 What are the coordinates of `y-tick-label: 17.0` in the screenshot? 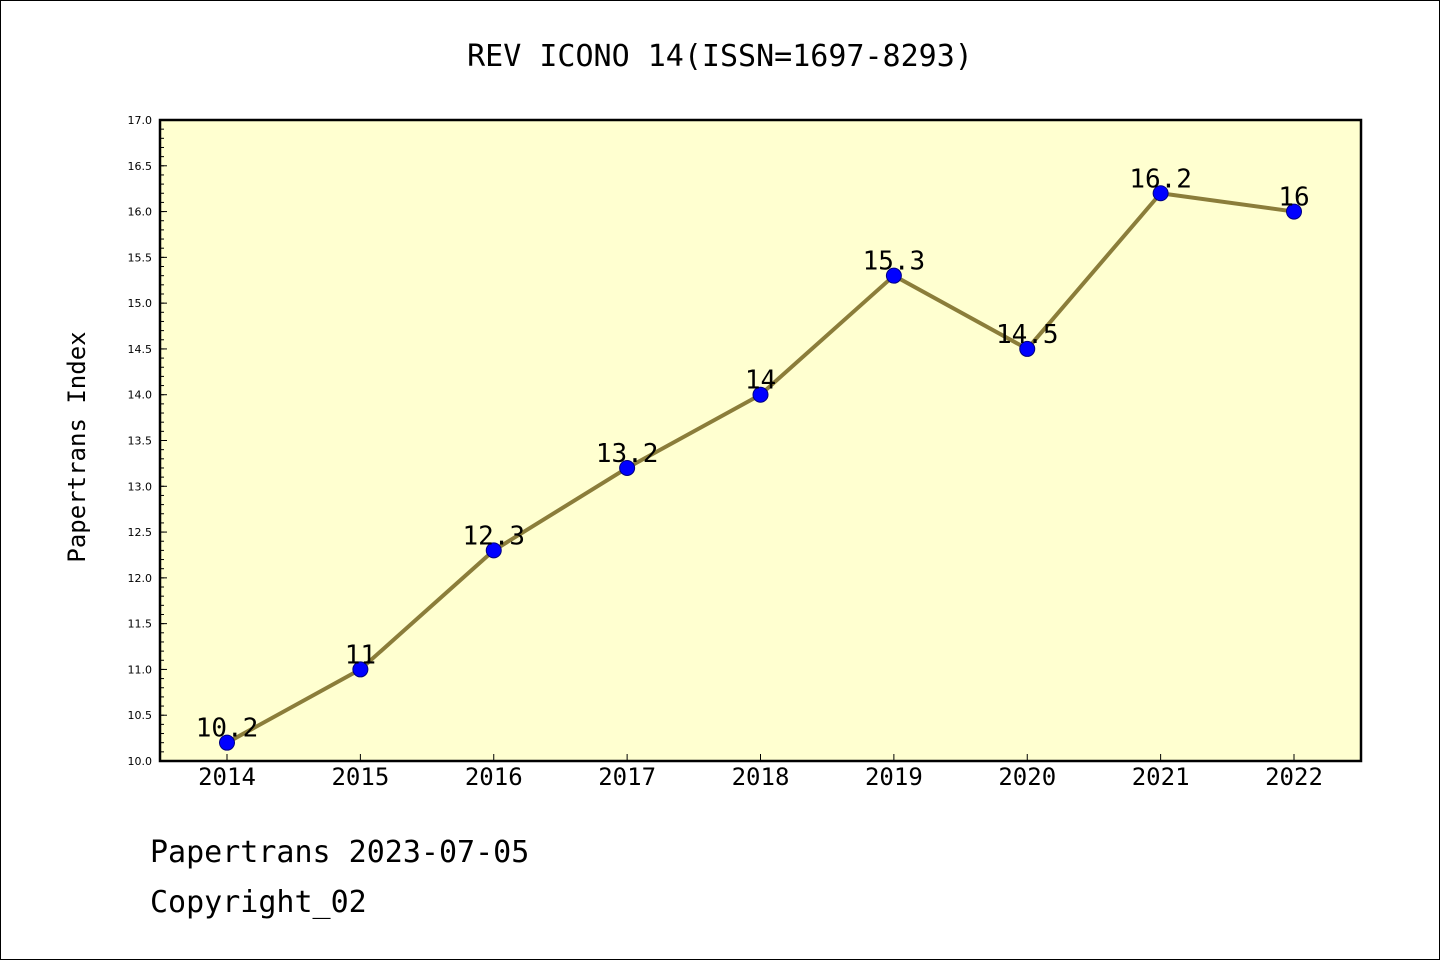 It's located at (140, 120).